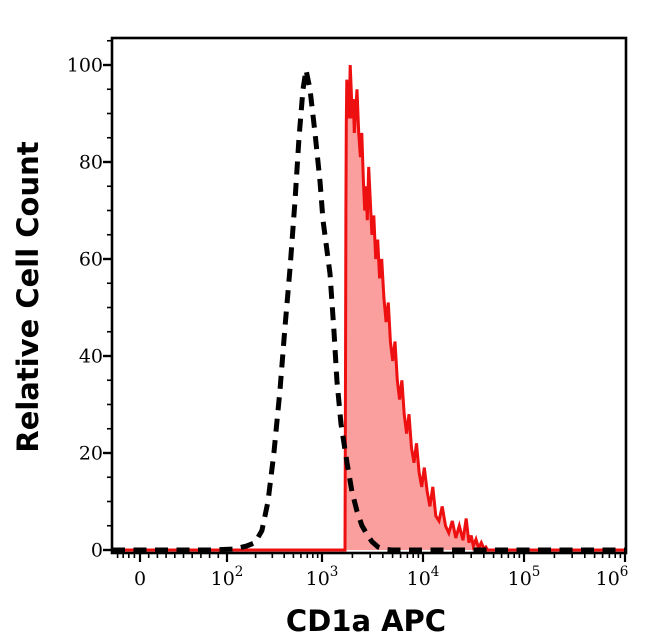  What do you see at coordinates (612, 577) in the screenshot?
I see `x-tick-label: 10⁶` at bounding box center [612, 577].